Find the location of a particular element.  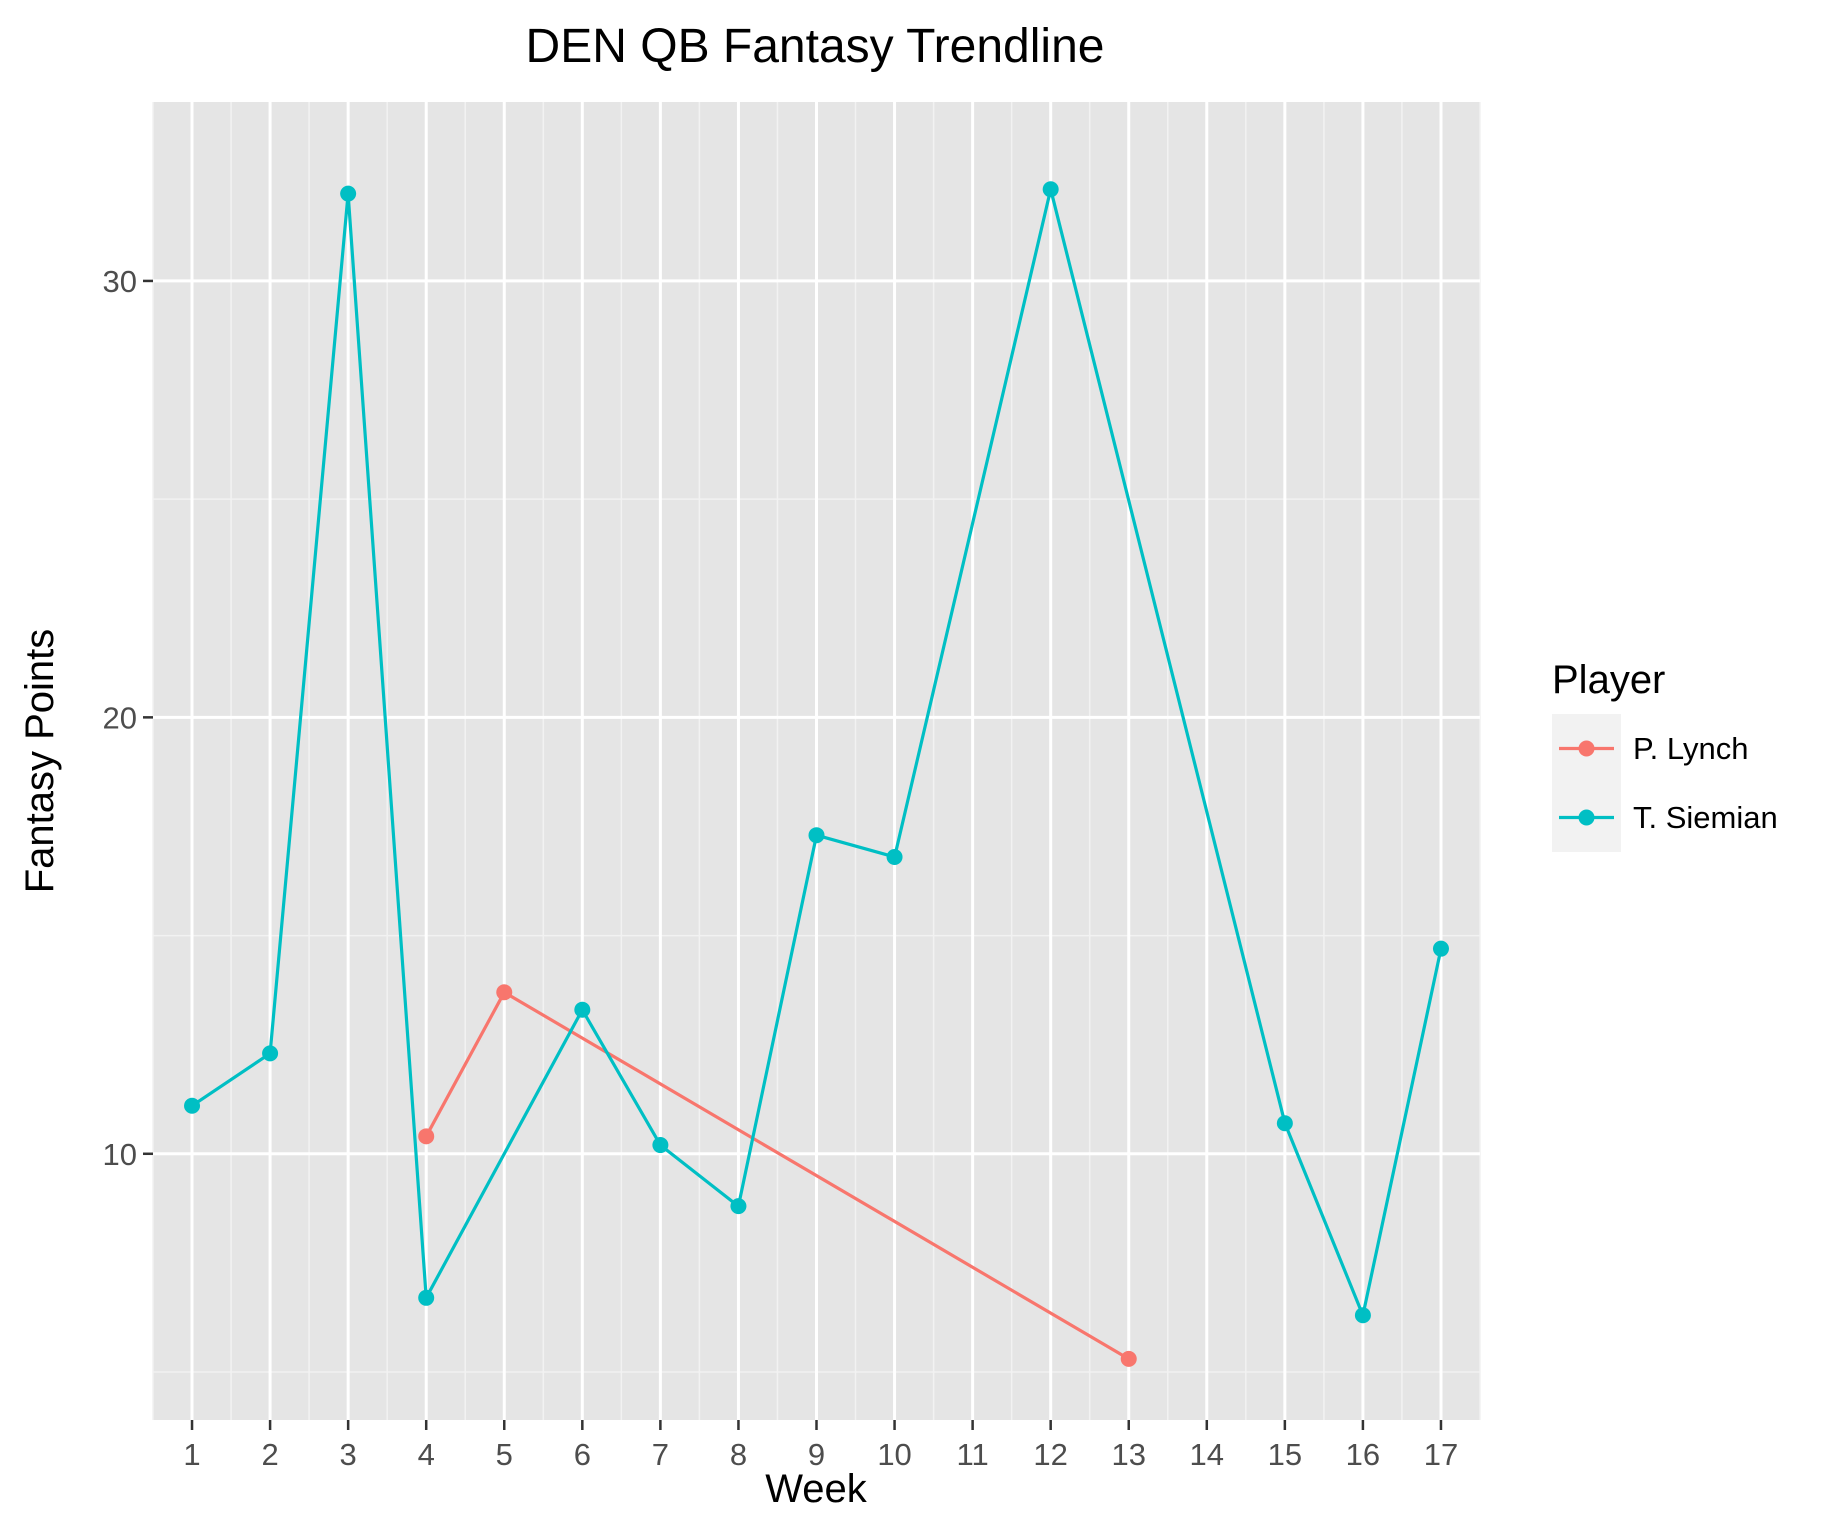

x-tick-label: 5 is located at coordinates (504, 1454).